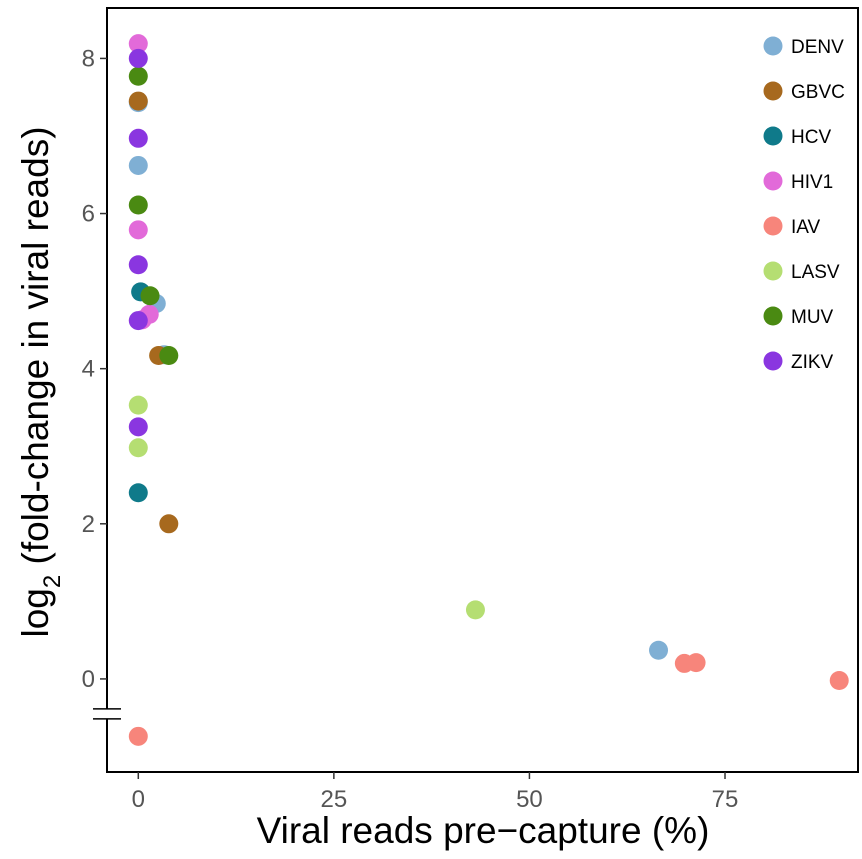 Image resolution: width=862 pixels, height=859 pixels. I want to click on legend-label-hiv1: HIV1, so click(812, 182).